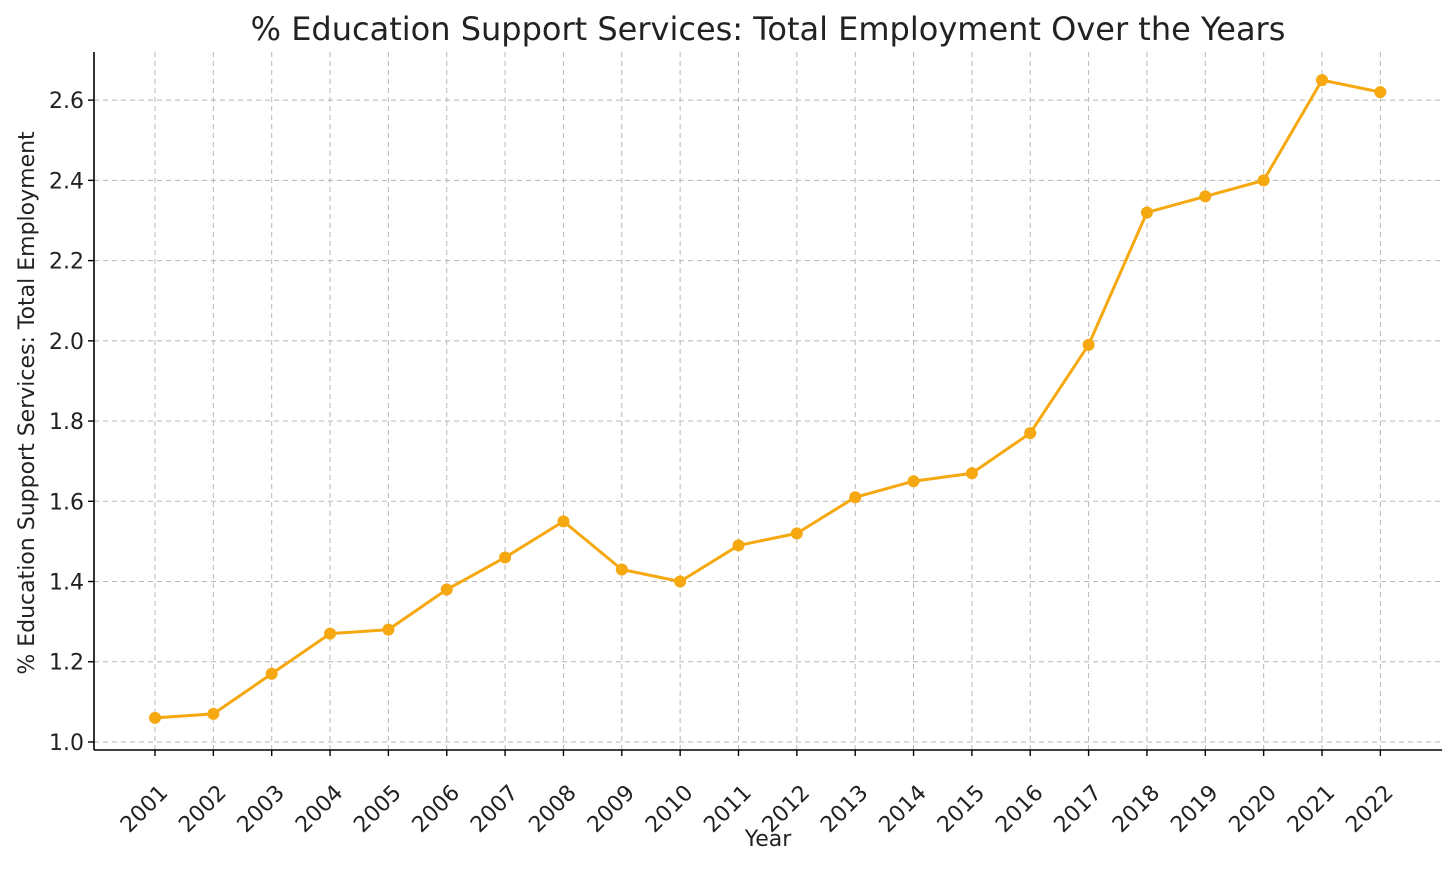 This screenshot has width=1456, height=872. Describe the element at coordinates (1263, 180) in the screenshot. I see `data-point-2020` at that location.